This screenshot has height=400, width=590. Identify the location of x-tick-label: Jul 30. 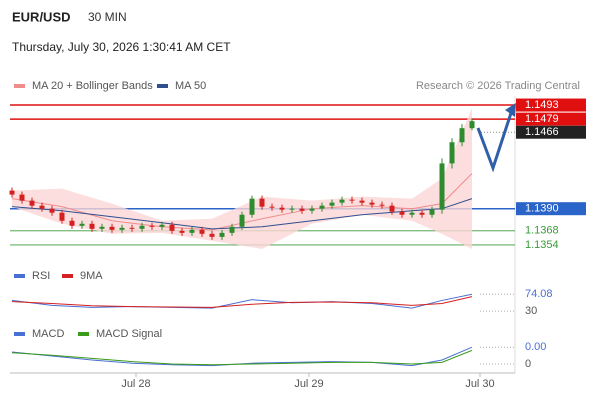
(479, 384).